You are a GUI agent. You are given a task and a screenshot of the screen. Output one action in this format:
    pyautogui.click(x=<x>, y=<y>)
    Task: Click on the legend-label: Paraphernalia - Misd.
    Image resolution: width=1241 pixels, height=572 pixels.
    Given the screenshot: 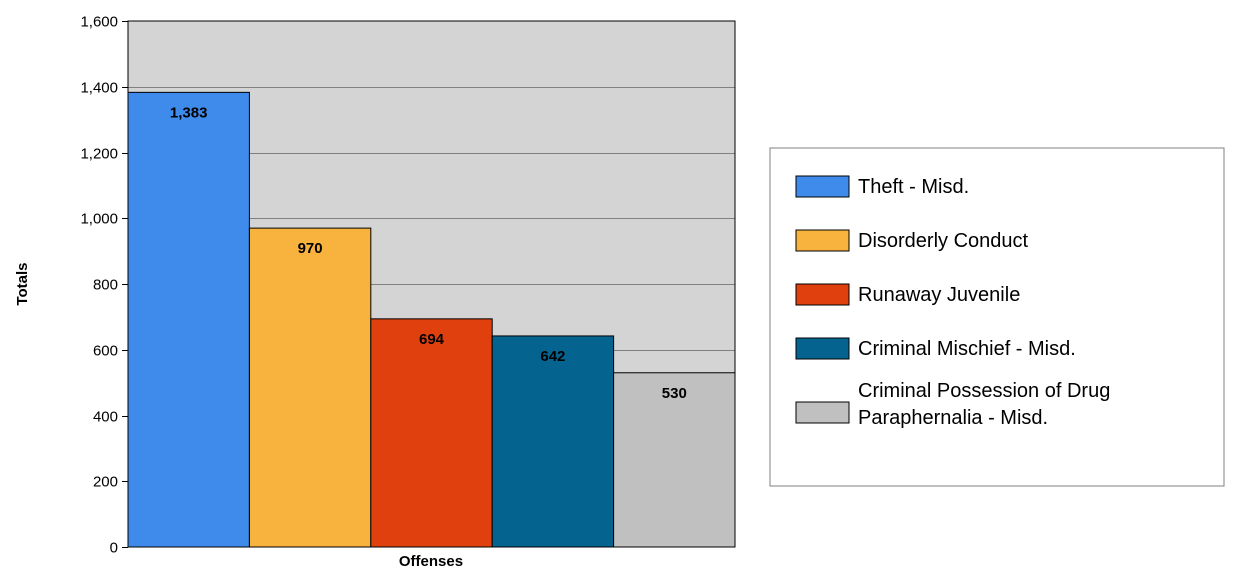 What is the action you would take?
    pyautogui.click(x=953, y=418)
    